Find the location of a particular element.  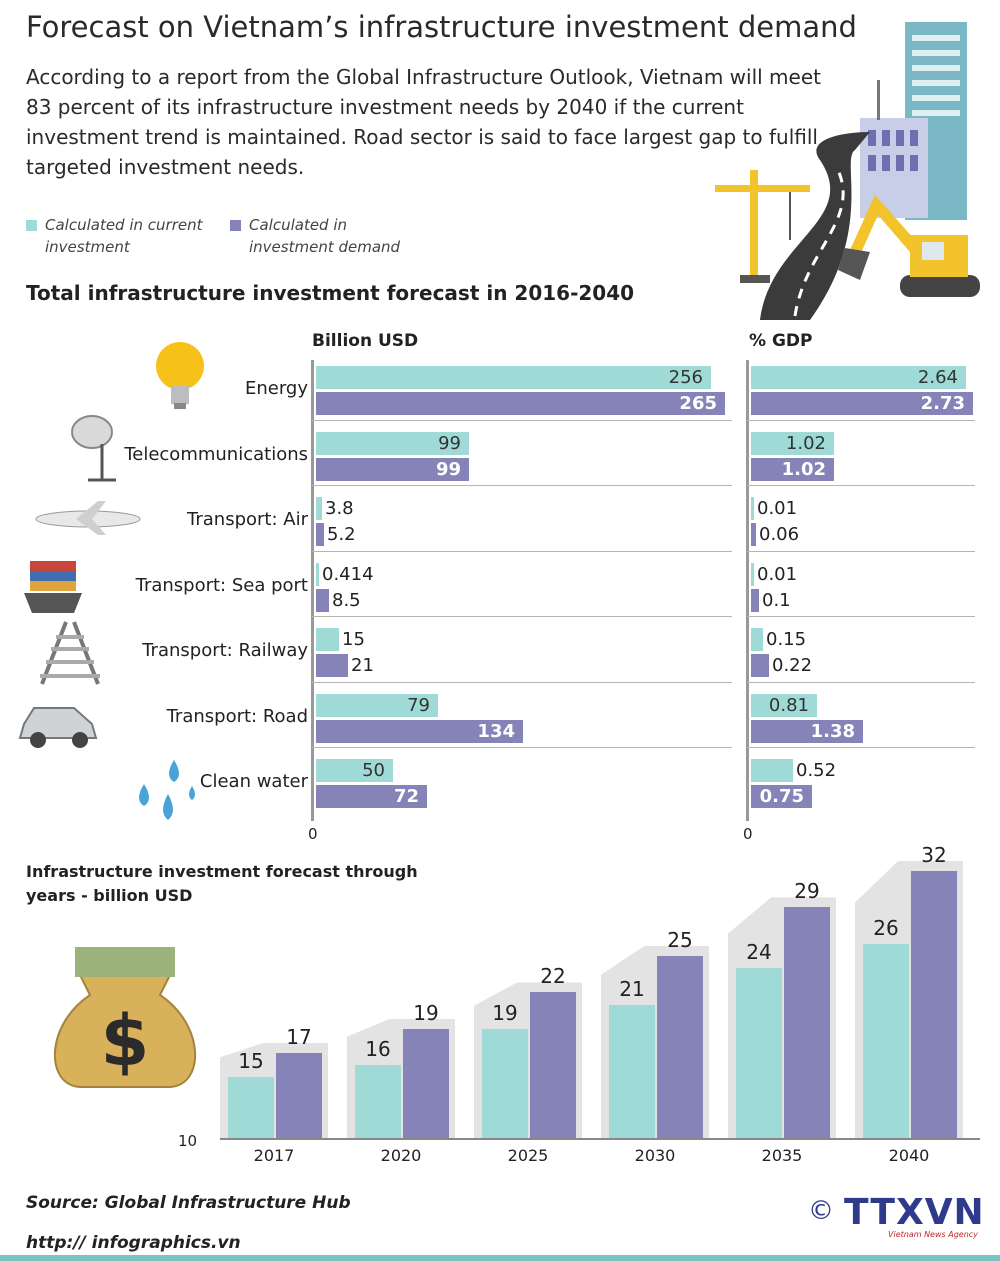

money-bag-icon: $ is located at coordinates (125, 1017).